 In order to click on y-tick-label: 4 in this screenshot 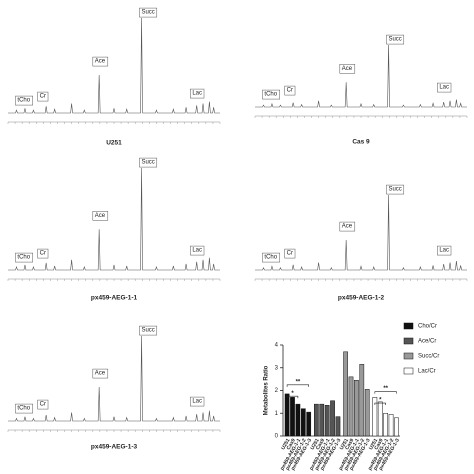, I will do `click(277, 346)`.